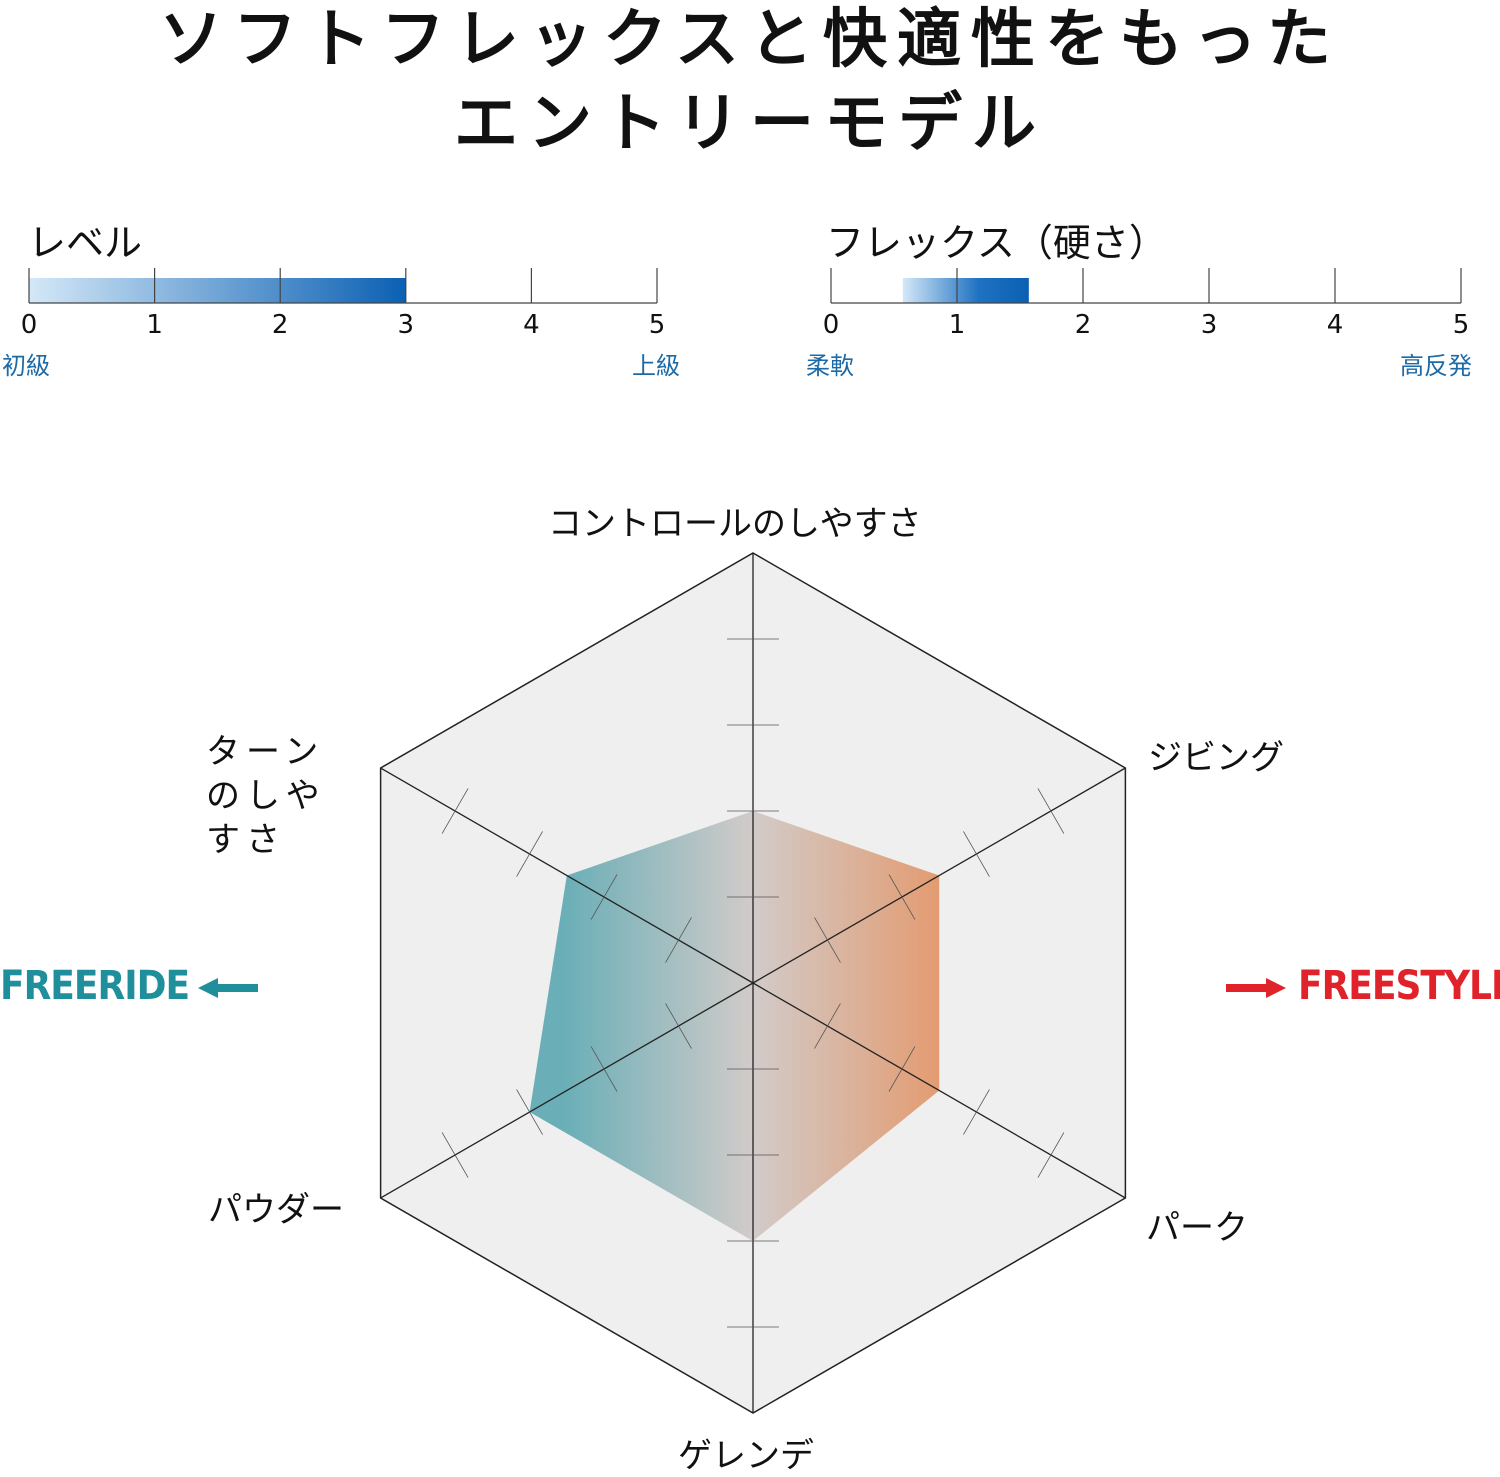  What do you see at coordinates (26, 366) in the screenshot?
I see `level-left-end-label: 初級` at bounding box center [26, 366].